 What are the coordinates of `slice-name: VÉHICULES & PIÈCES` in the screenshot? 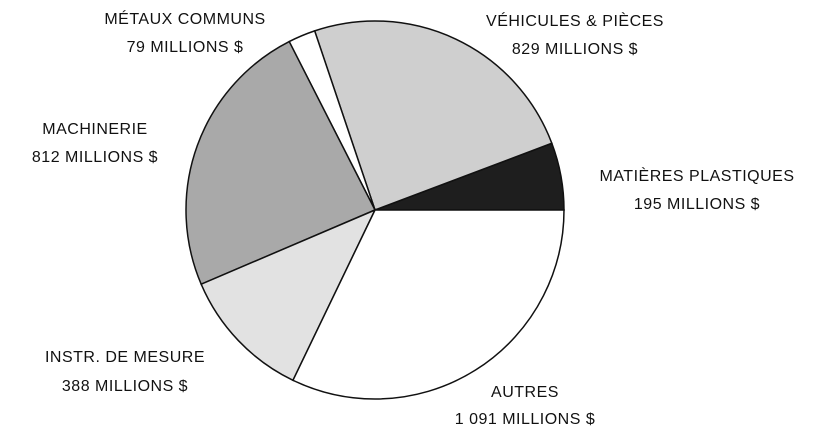 It's located at (575, 20).